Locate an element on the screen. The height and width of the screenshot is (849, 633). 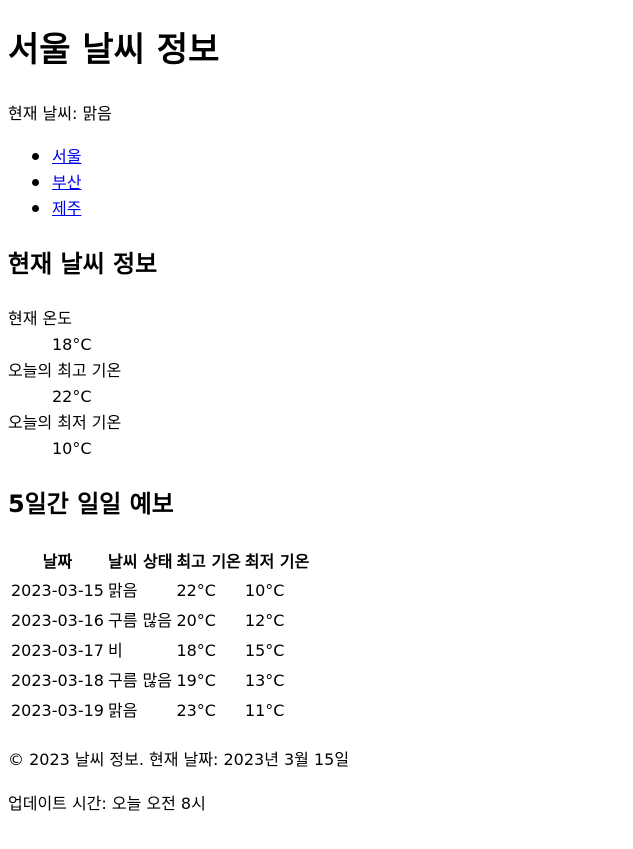
nav-item-busan: 부산 is located at coordinates (44, 183).